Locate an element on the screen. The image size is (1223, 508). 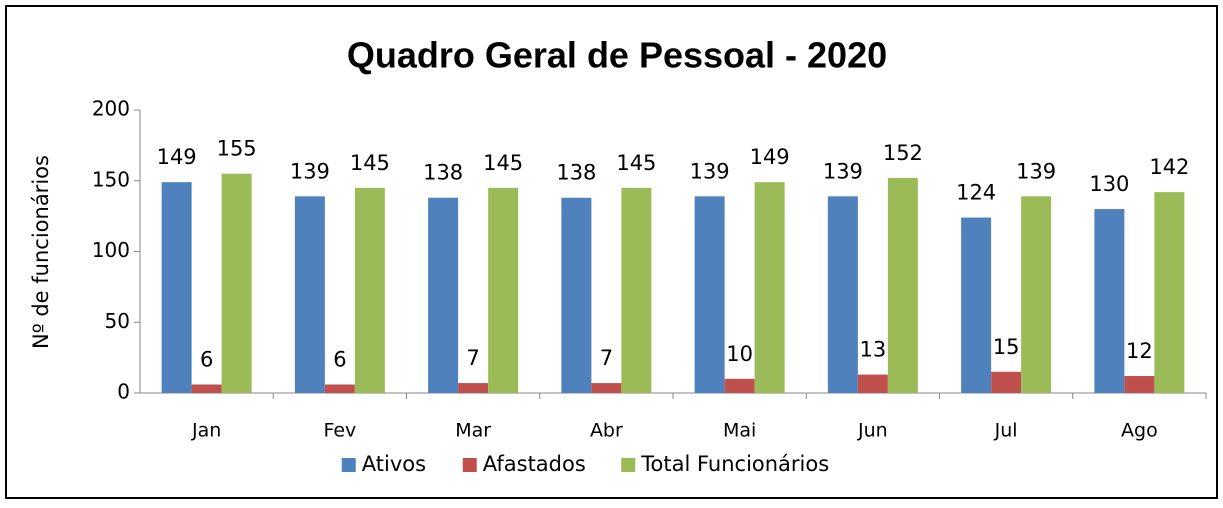
x-tick-label: Mar is located at coordinates (473, 431).